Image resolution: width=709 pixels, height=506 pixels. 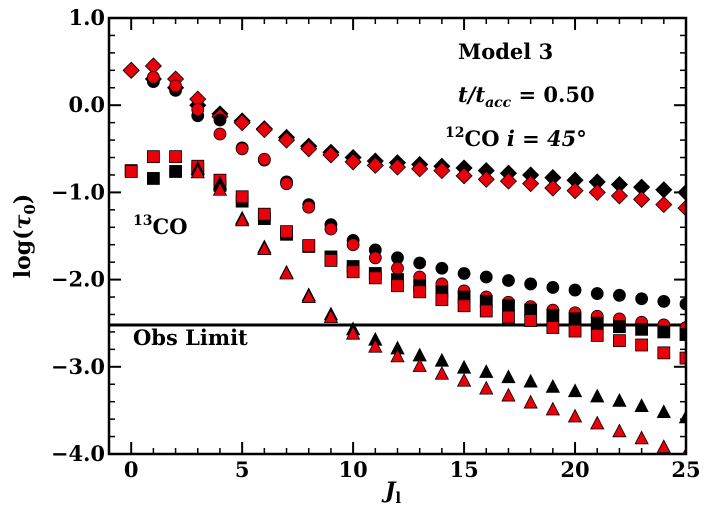 What do you see at coordinates (681, 192) in the screenshot?
I see `black-diamond-point` at bounding box center [681, 192].